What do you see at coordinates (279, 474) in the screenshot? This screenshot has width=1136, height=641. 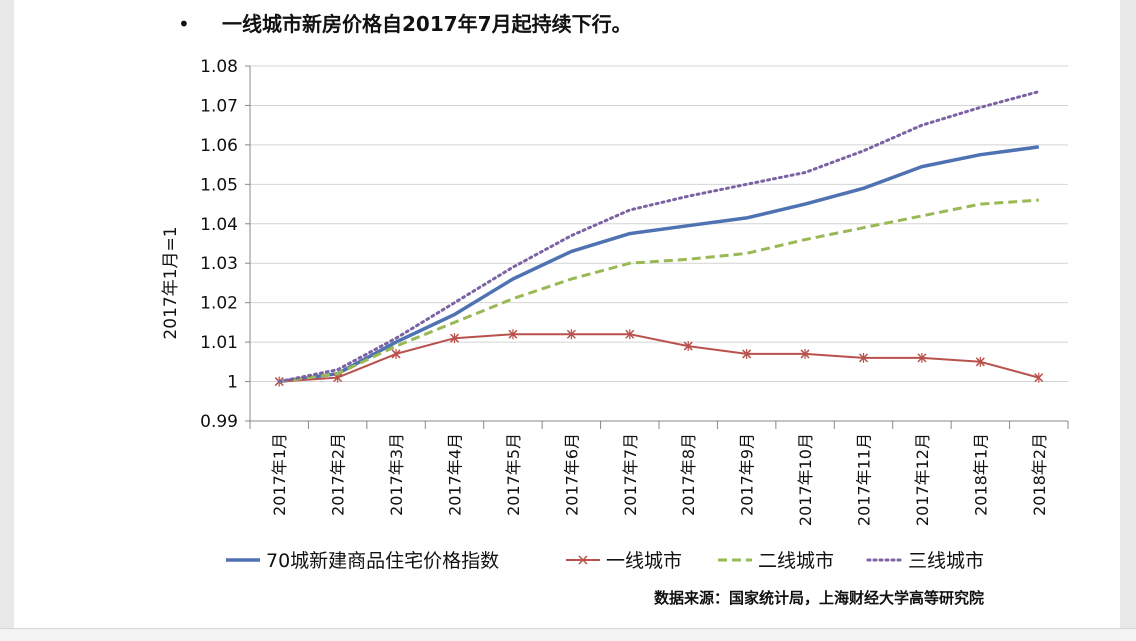 I see `x-tick-label: 2017年1月` at bounding box center [279, 474].